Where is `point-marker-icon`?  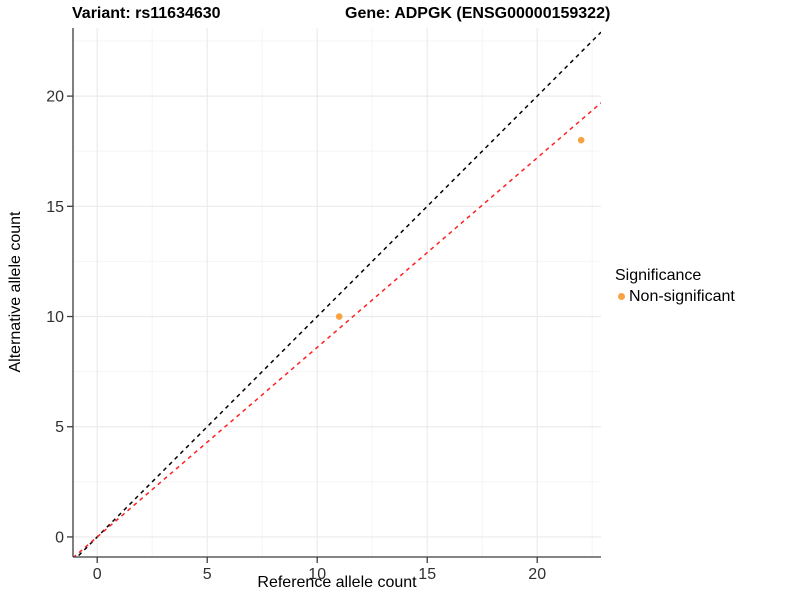 point-marker-icon is located at coordinates (621, 296).